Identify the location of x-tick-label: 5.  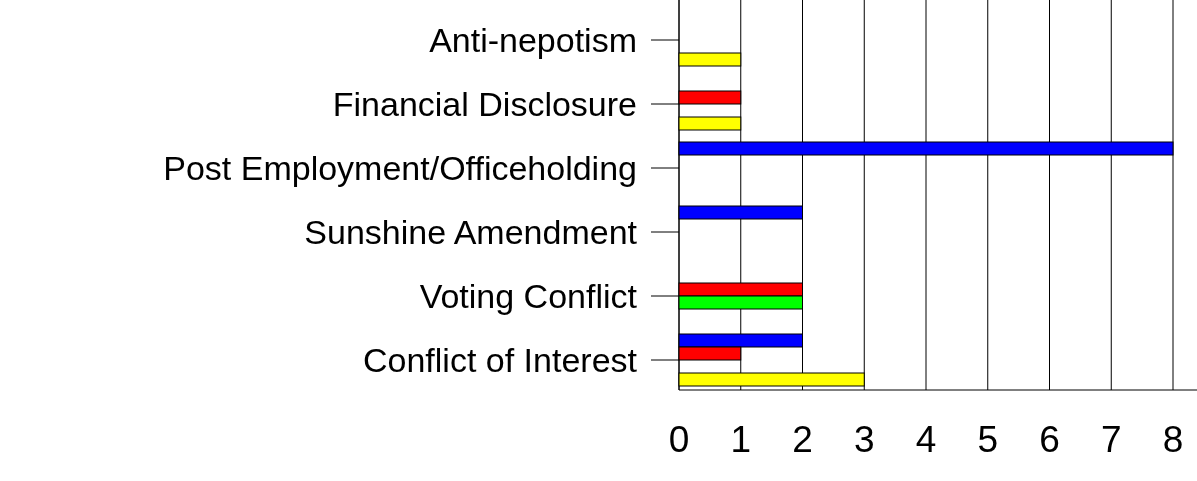
(988, 439).